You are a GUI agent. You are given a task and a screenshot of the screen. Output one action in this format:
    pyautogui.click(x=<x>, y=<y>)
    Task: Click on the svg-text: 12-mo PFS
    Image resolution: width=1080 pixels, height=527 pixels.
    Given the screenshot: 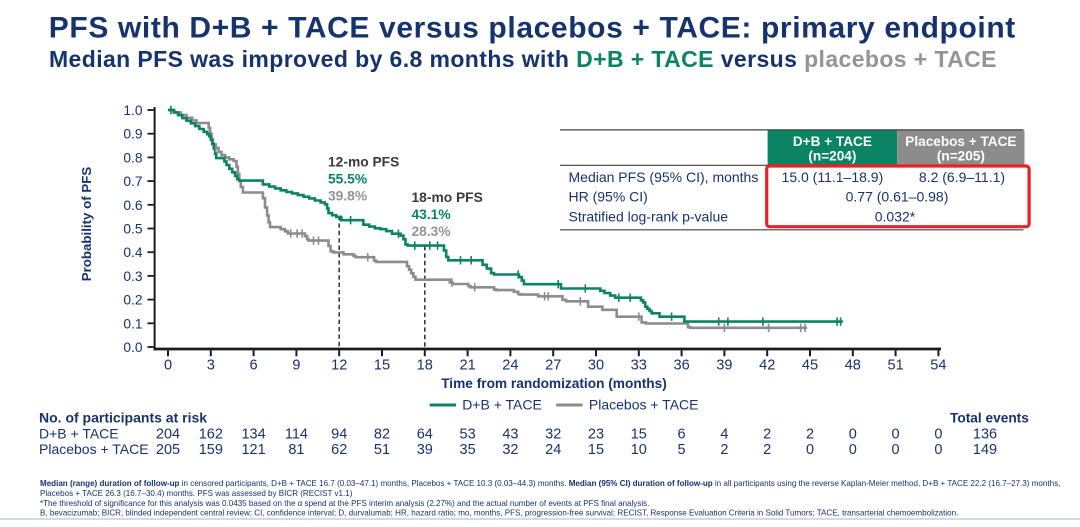 What is the action you would take?
    pyautogui.click(x=363, y=162)
    